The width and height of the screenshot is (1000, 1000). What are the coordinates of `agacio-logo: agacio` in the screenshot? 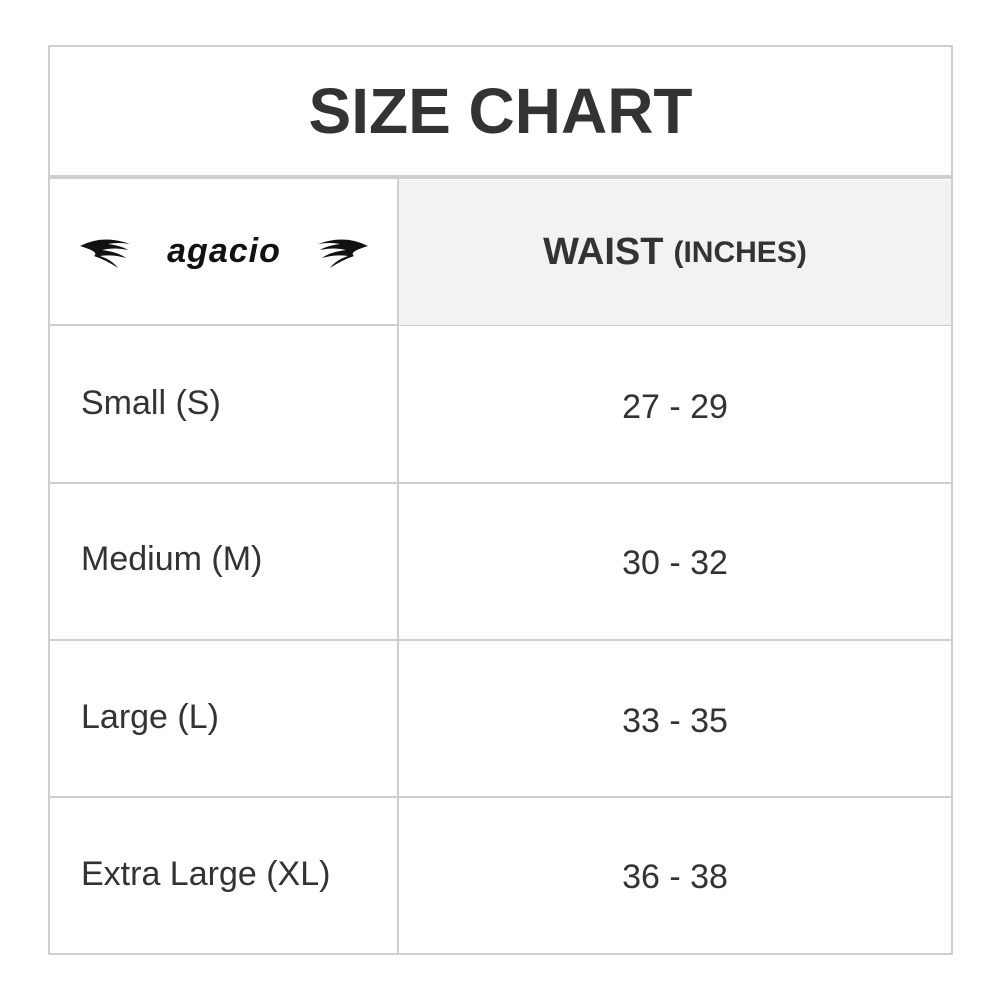 It's located at (224, 251).